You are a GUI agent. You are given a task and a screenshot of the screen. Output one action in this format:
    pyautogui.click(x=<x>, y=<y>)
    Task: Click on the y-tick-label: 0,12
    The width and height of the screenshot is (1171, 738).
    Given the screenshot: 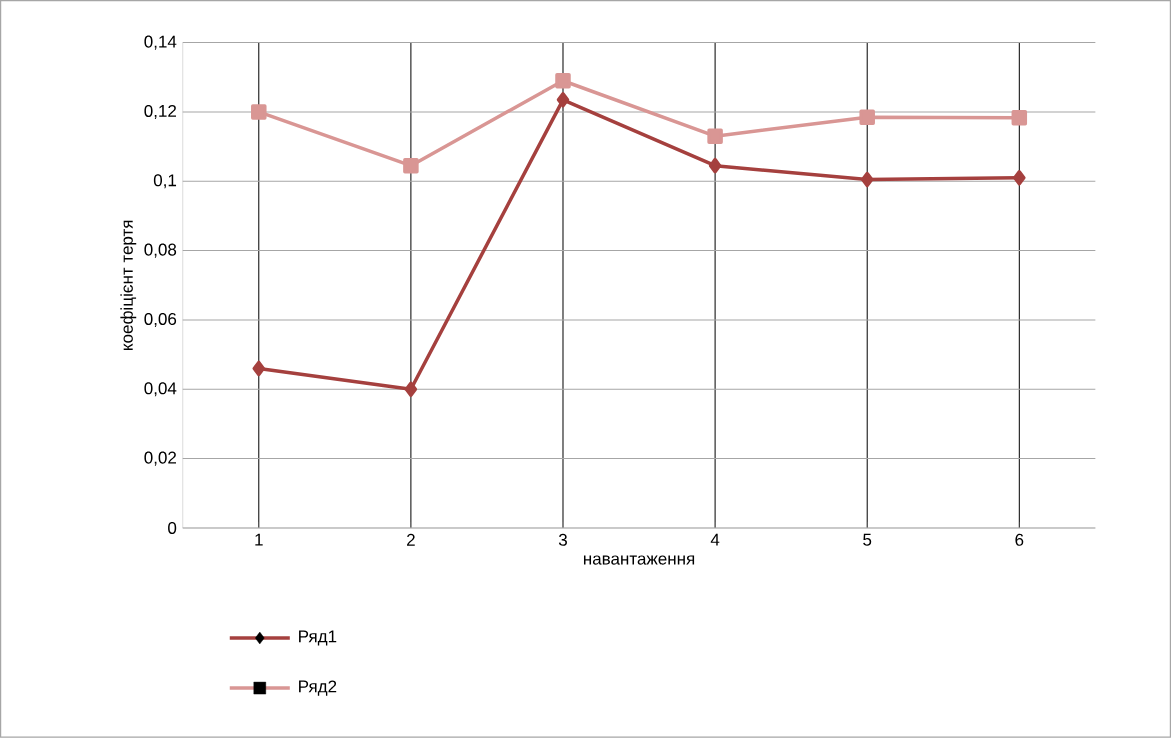 What is the action you would take?
    pyautogui.click(x=160, y=112)
    